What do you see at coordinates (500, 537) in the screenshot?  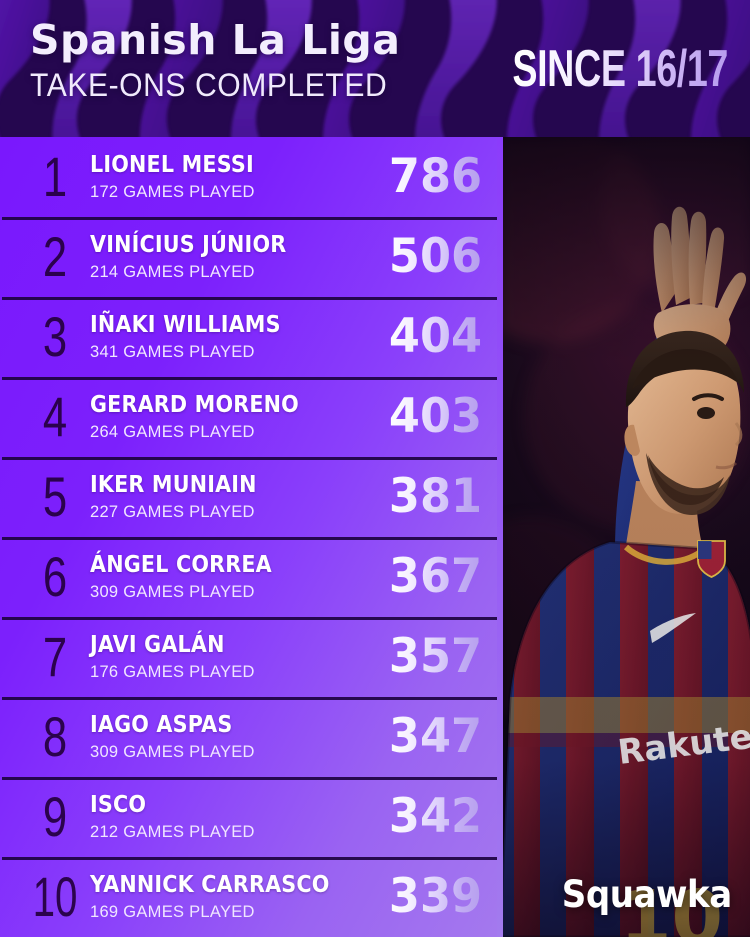 I see `panel-edge-divider` at bounding box center [500, 537].